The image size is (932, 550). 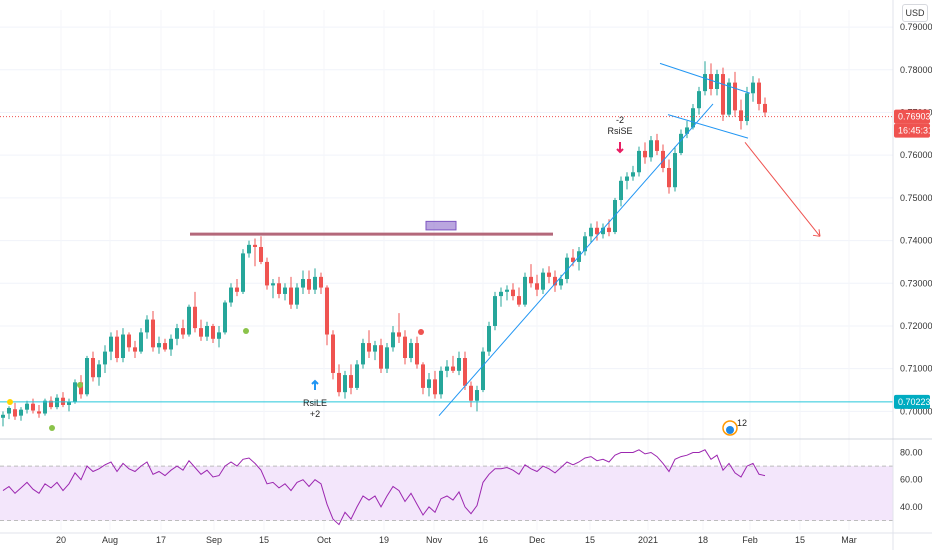 I want to click on demand-zone-box, so click(x=441, y=225).